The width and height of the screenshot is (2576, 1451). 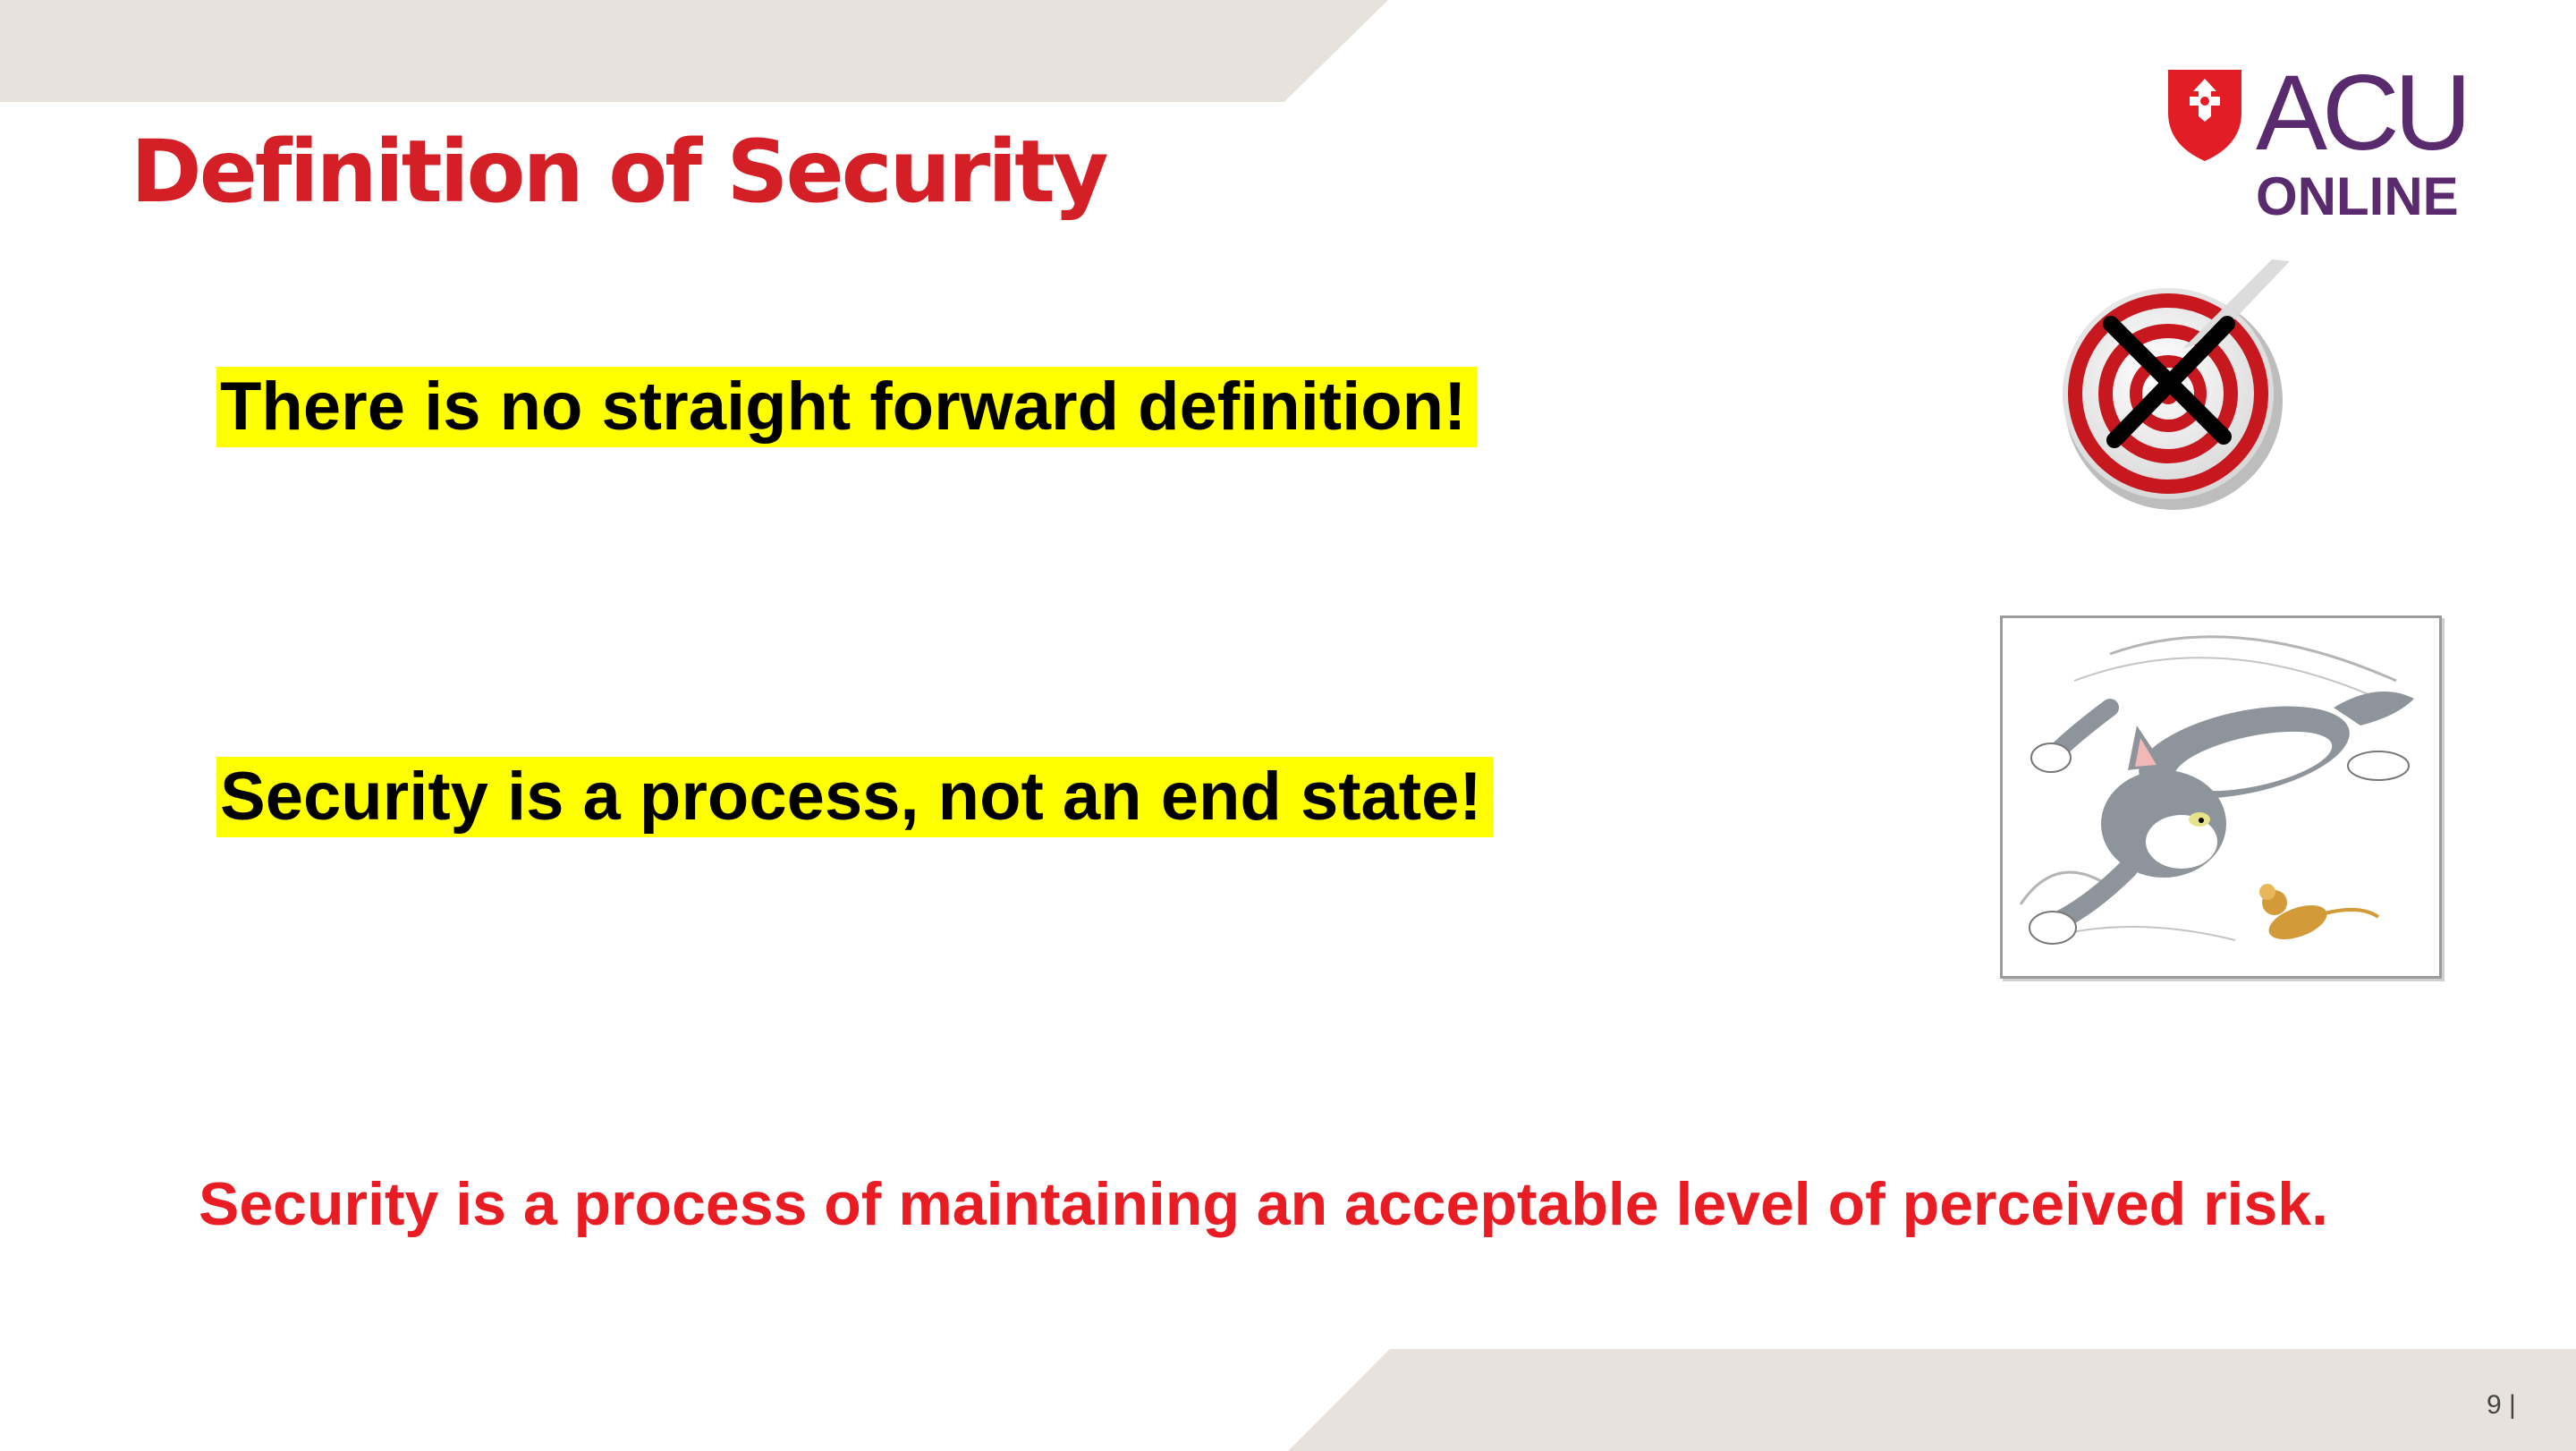 I want to click on logo-text-acu: ACU, so click(x=2363, y=113).